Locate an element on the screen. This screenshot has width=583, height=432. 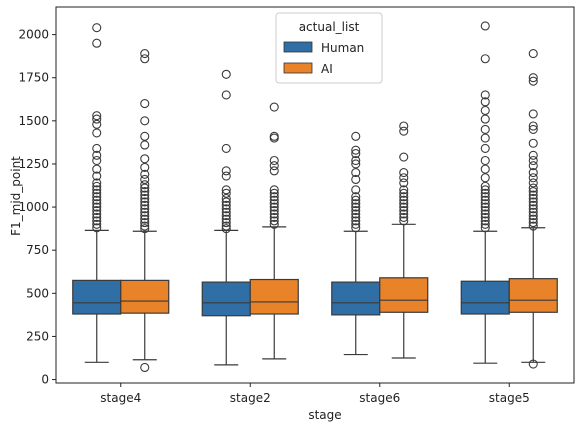
x-axis-title: stage is located at coordinates (324, 415).